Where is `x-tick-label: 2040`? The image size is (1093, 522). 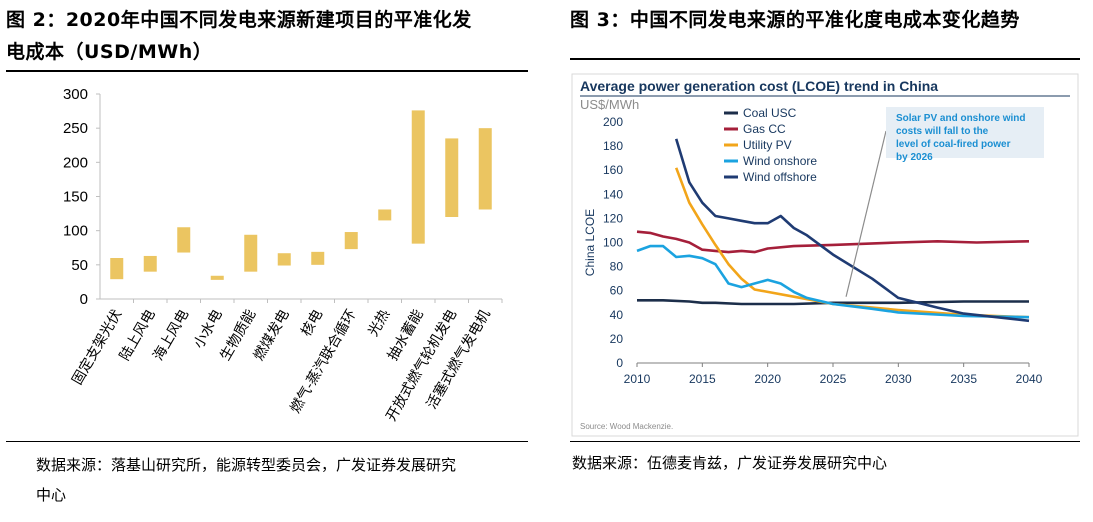 x-tick-label: 2040 is located at coordinates (1029, 379).